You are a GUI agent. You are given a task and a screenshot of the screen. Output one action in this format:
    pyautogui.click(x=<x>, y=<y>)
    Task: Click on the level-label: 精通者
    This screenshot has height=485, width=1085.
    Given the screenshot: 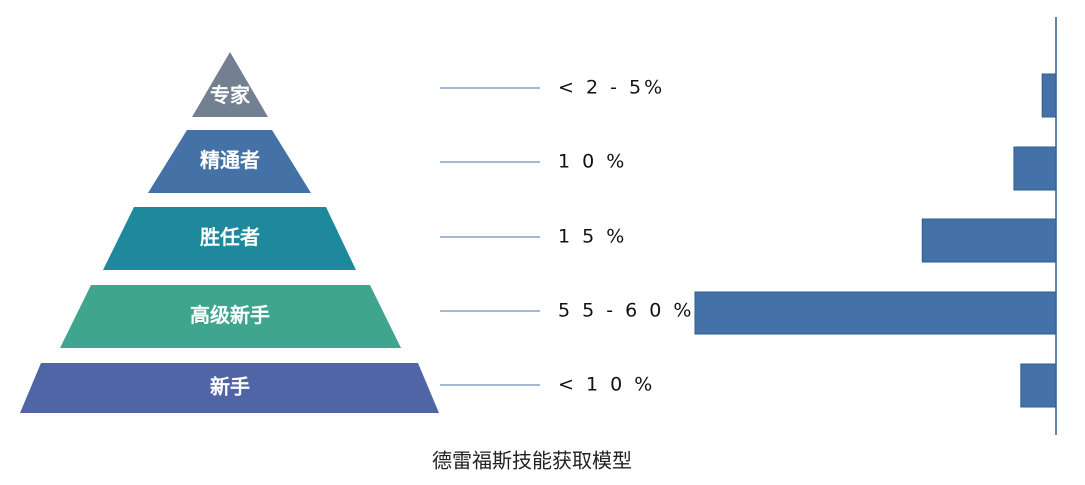 What is the action you would take?
    pyautogui.click(x=230, y=160)
    